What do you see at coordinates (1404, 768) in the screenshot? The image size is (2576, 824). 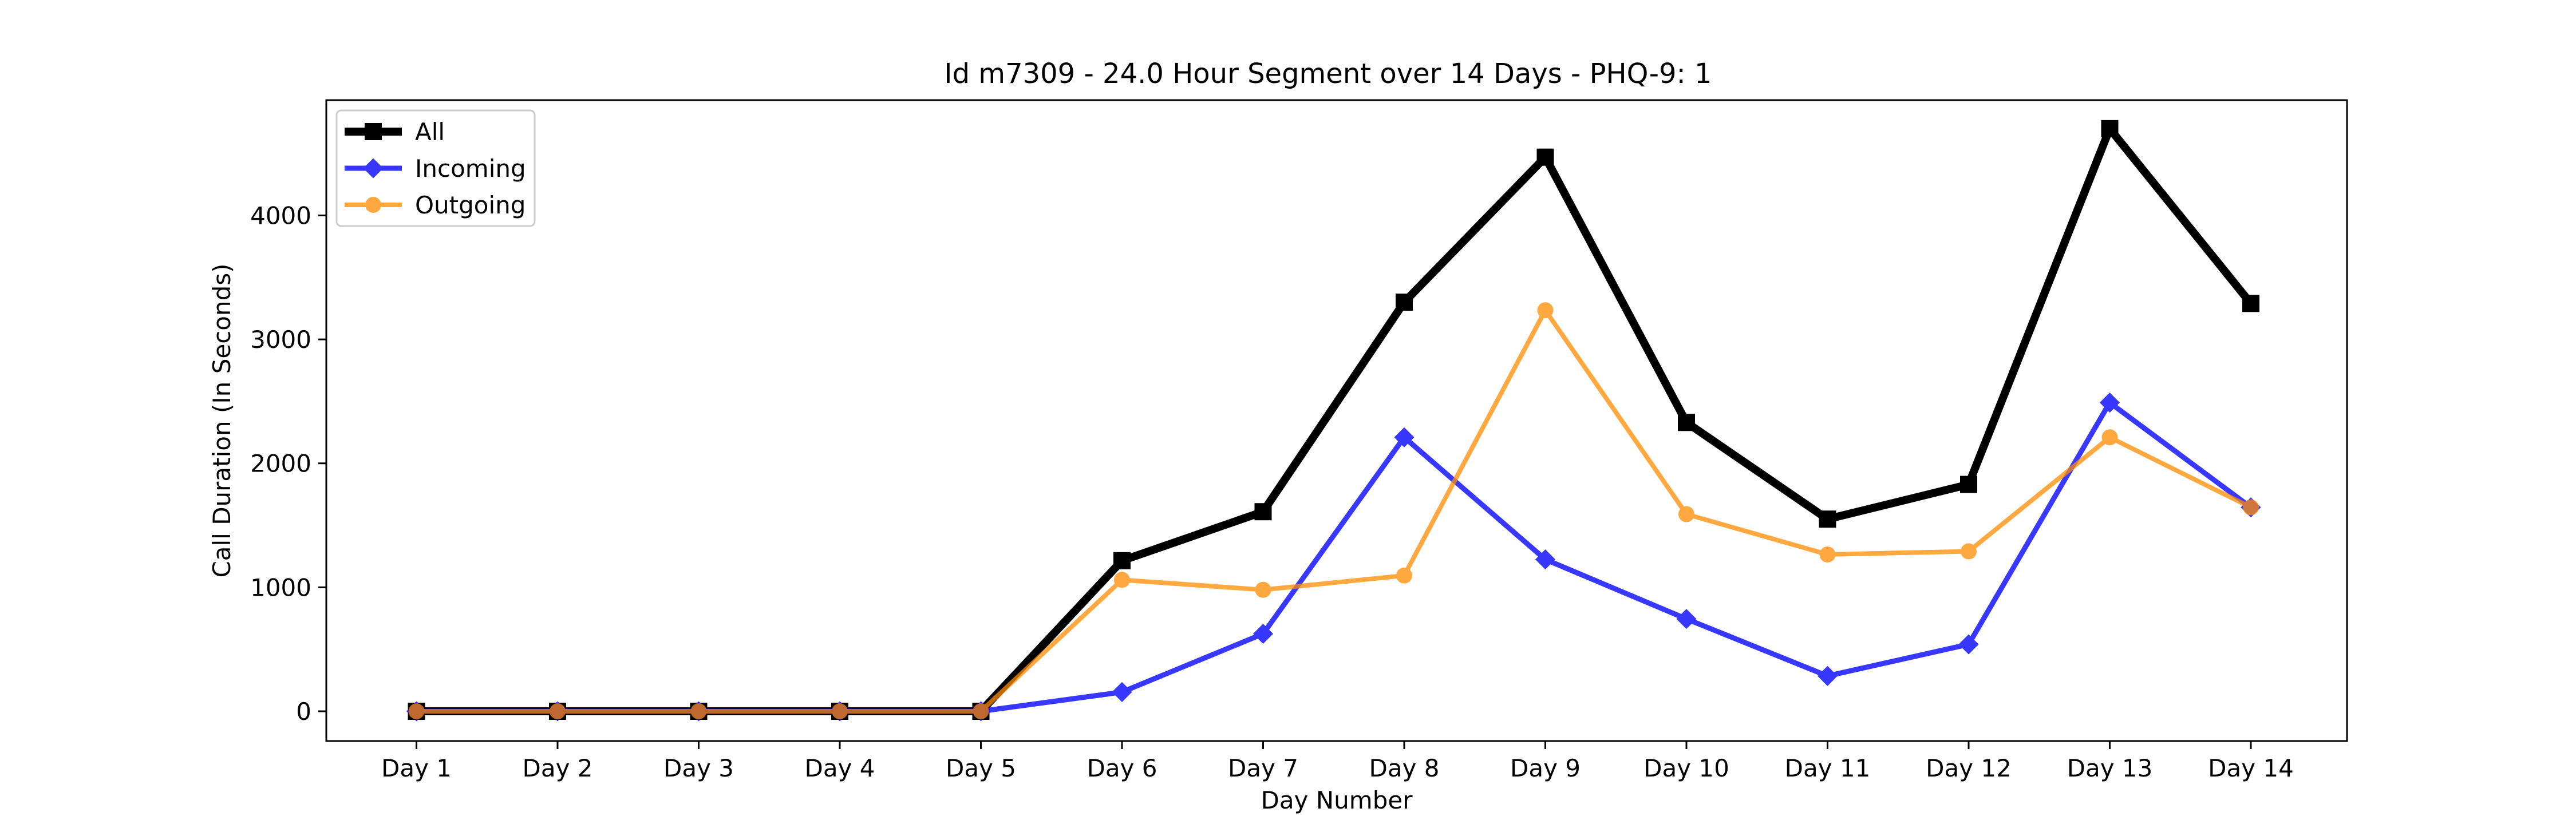 I see `x-tick-label: Day 8` at bounding box center [1404, 768].